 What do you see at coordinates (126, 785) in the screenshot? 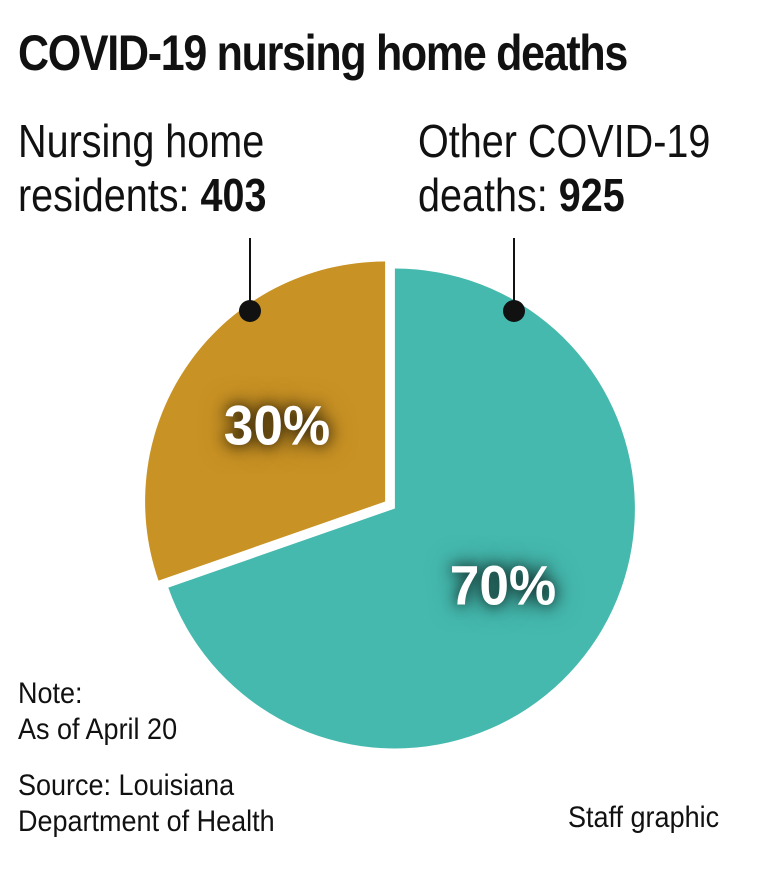
I see `source-line: Source: Louisiana` at bounding box center [126, 785].